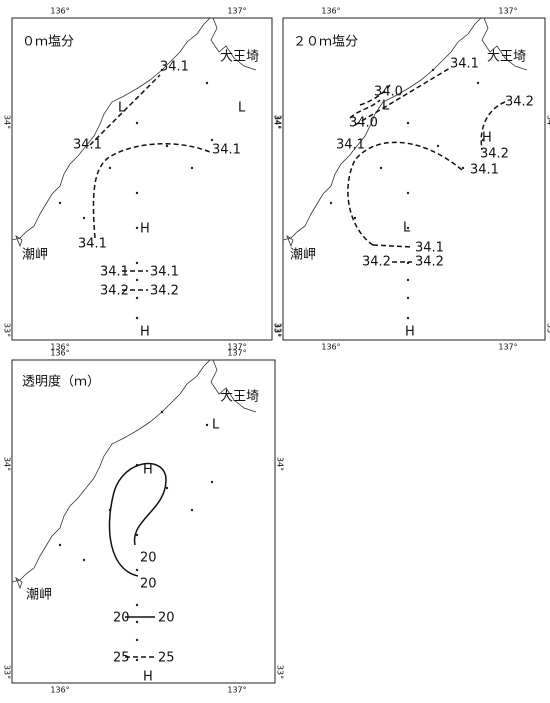  What do you see at coordinates (61, 382) in the screenshot?
I see `panel-title: 透明度（ｍ）` at bounding box center [61, 382].